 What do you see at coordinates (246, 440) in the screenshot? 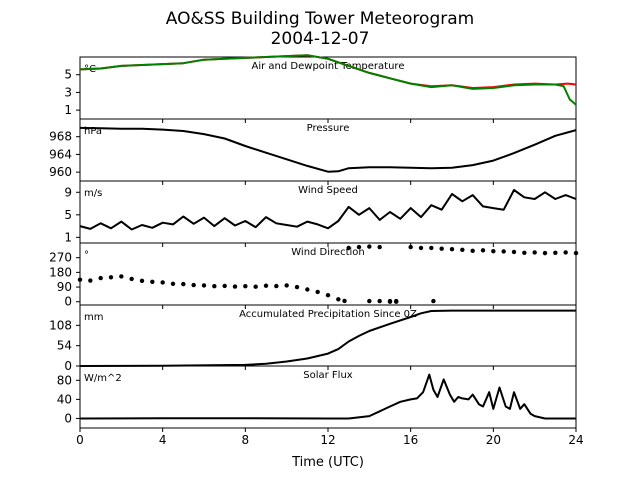
I see `x-tick-label: 8` at bounding box center [246, 440].